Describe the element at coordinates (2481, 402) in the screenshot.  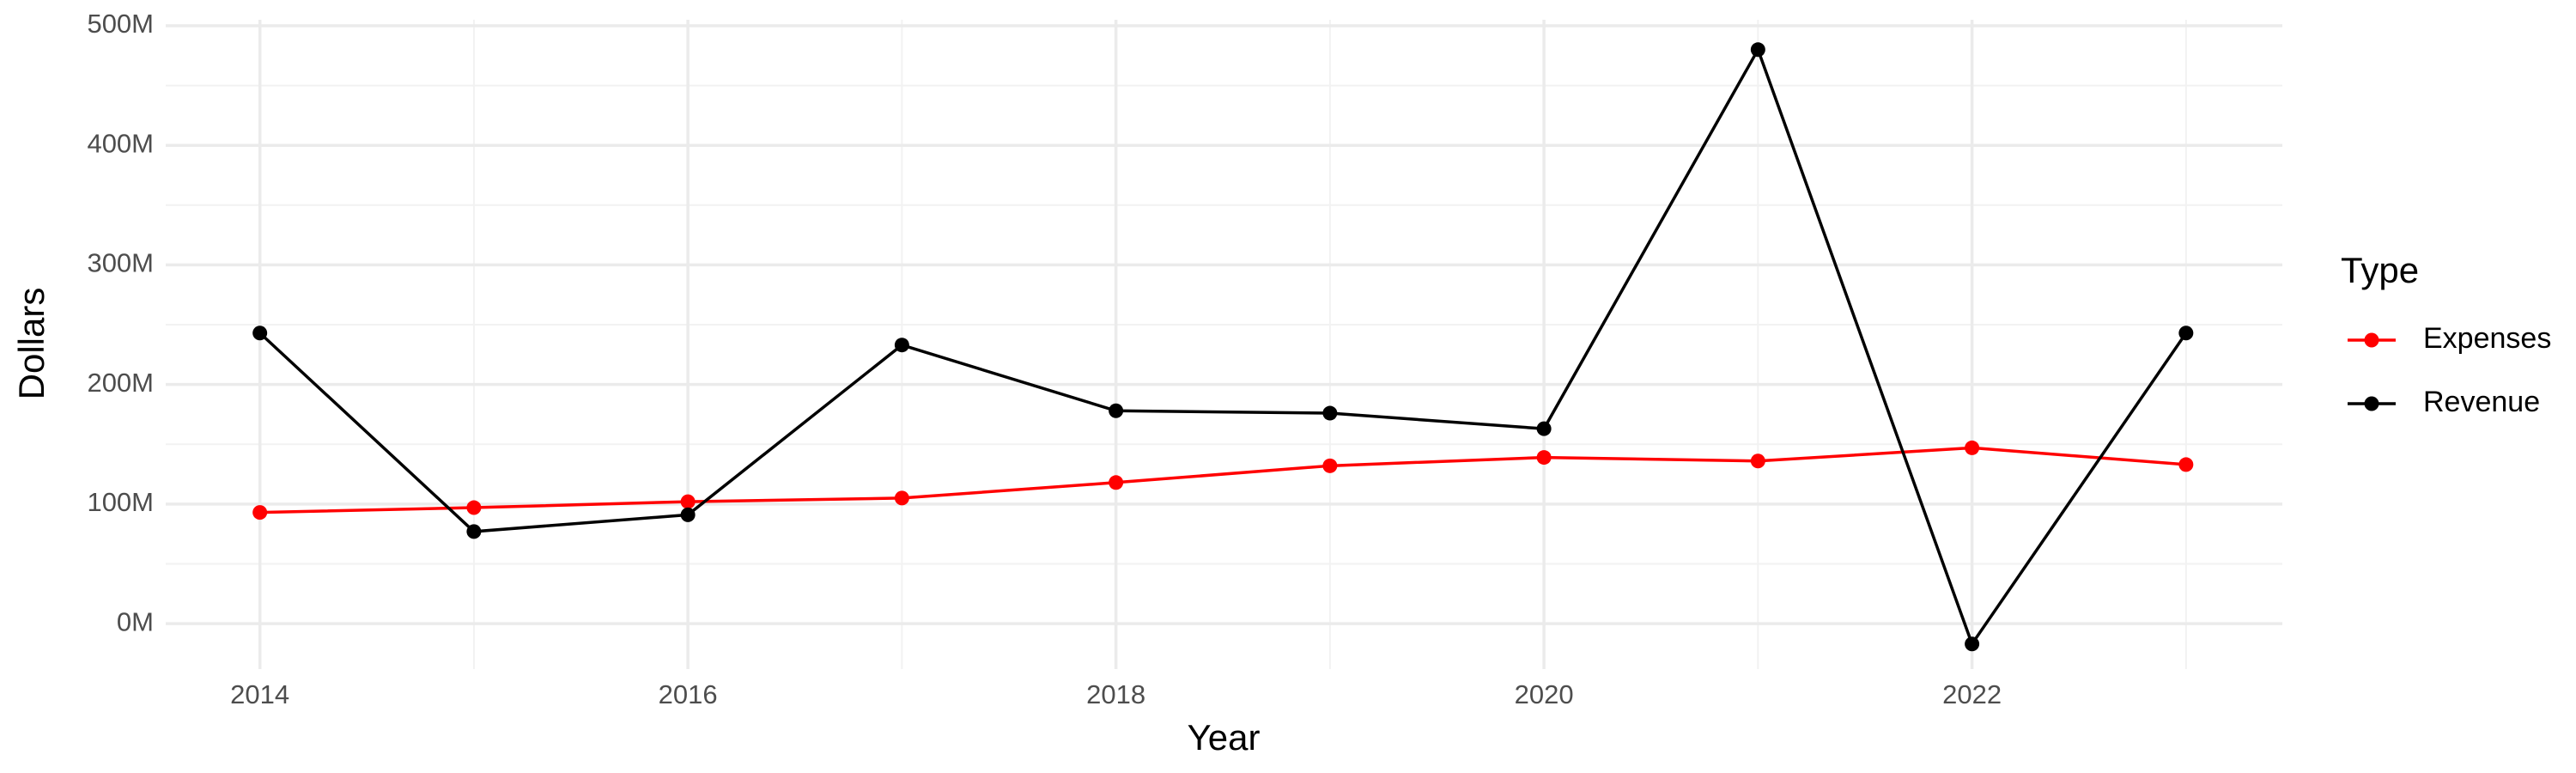
I see `legend-label: Revenue` at that location.